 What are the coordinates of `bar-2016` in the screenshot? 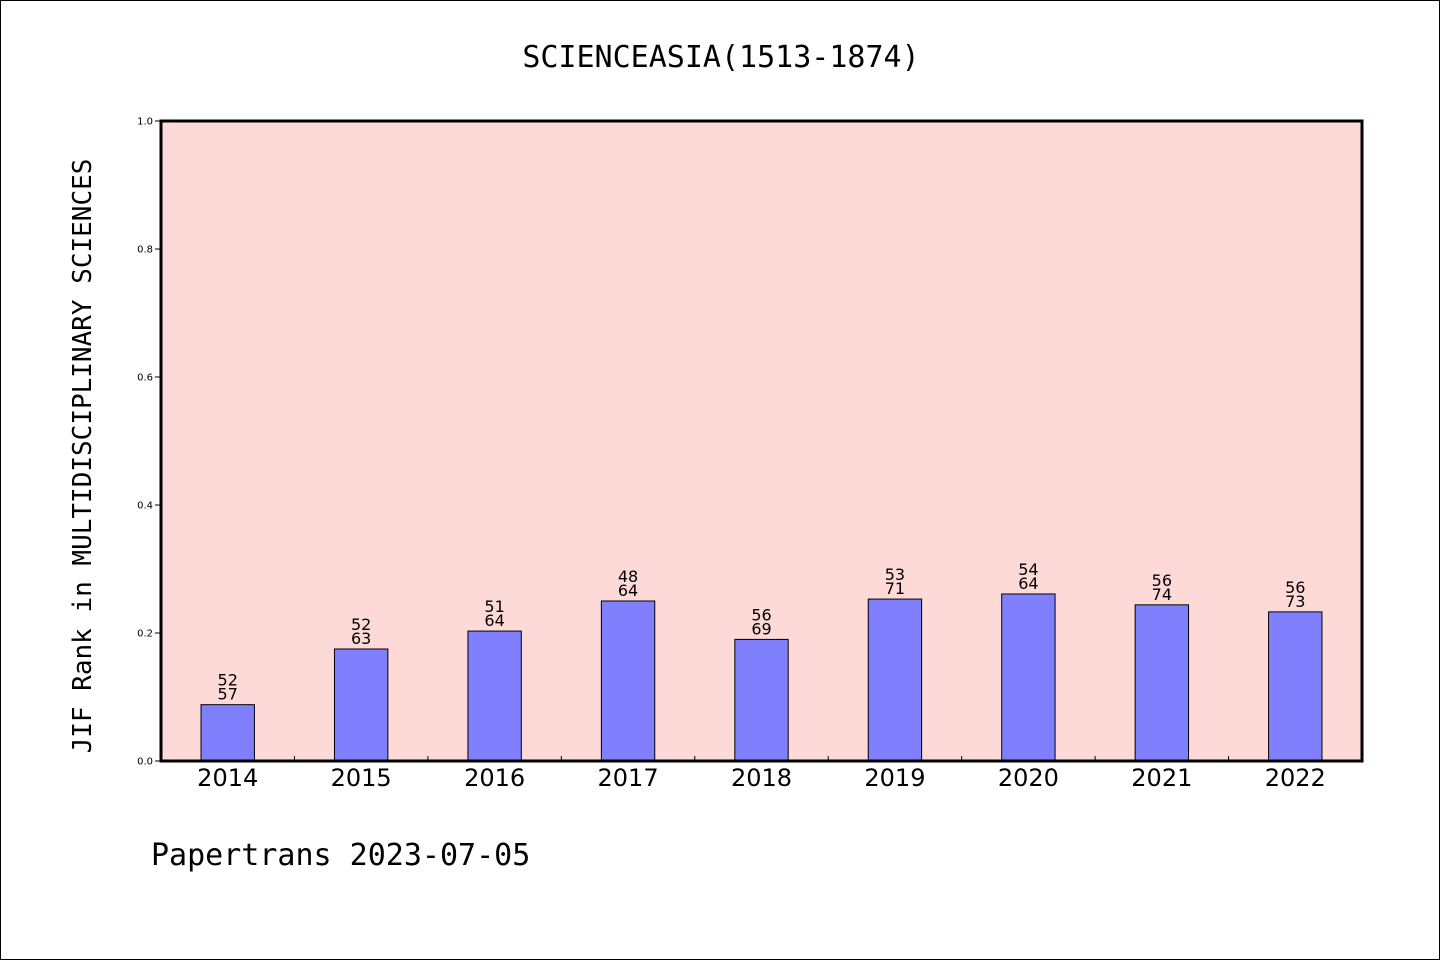 It's located at (494, 696).